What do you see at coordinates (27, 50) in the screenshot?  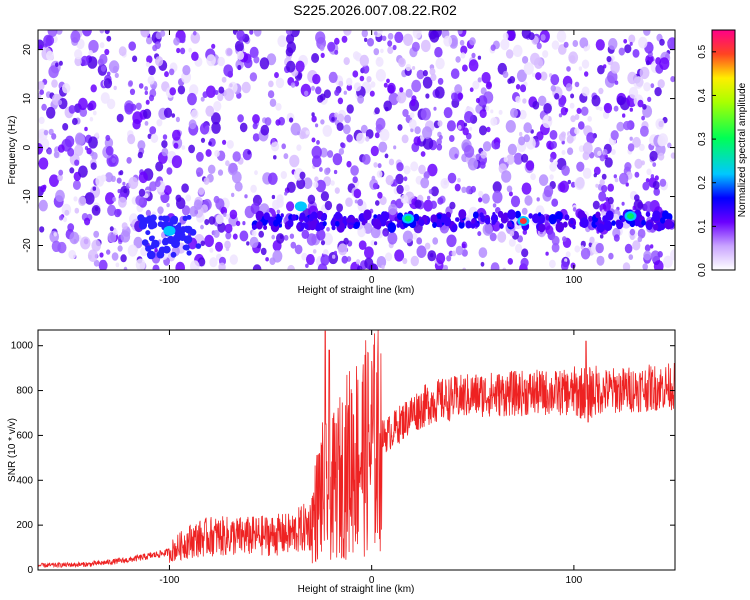 I see `y-tick-label: 20` at bounding box center [27, 50].